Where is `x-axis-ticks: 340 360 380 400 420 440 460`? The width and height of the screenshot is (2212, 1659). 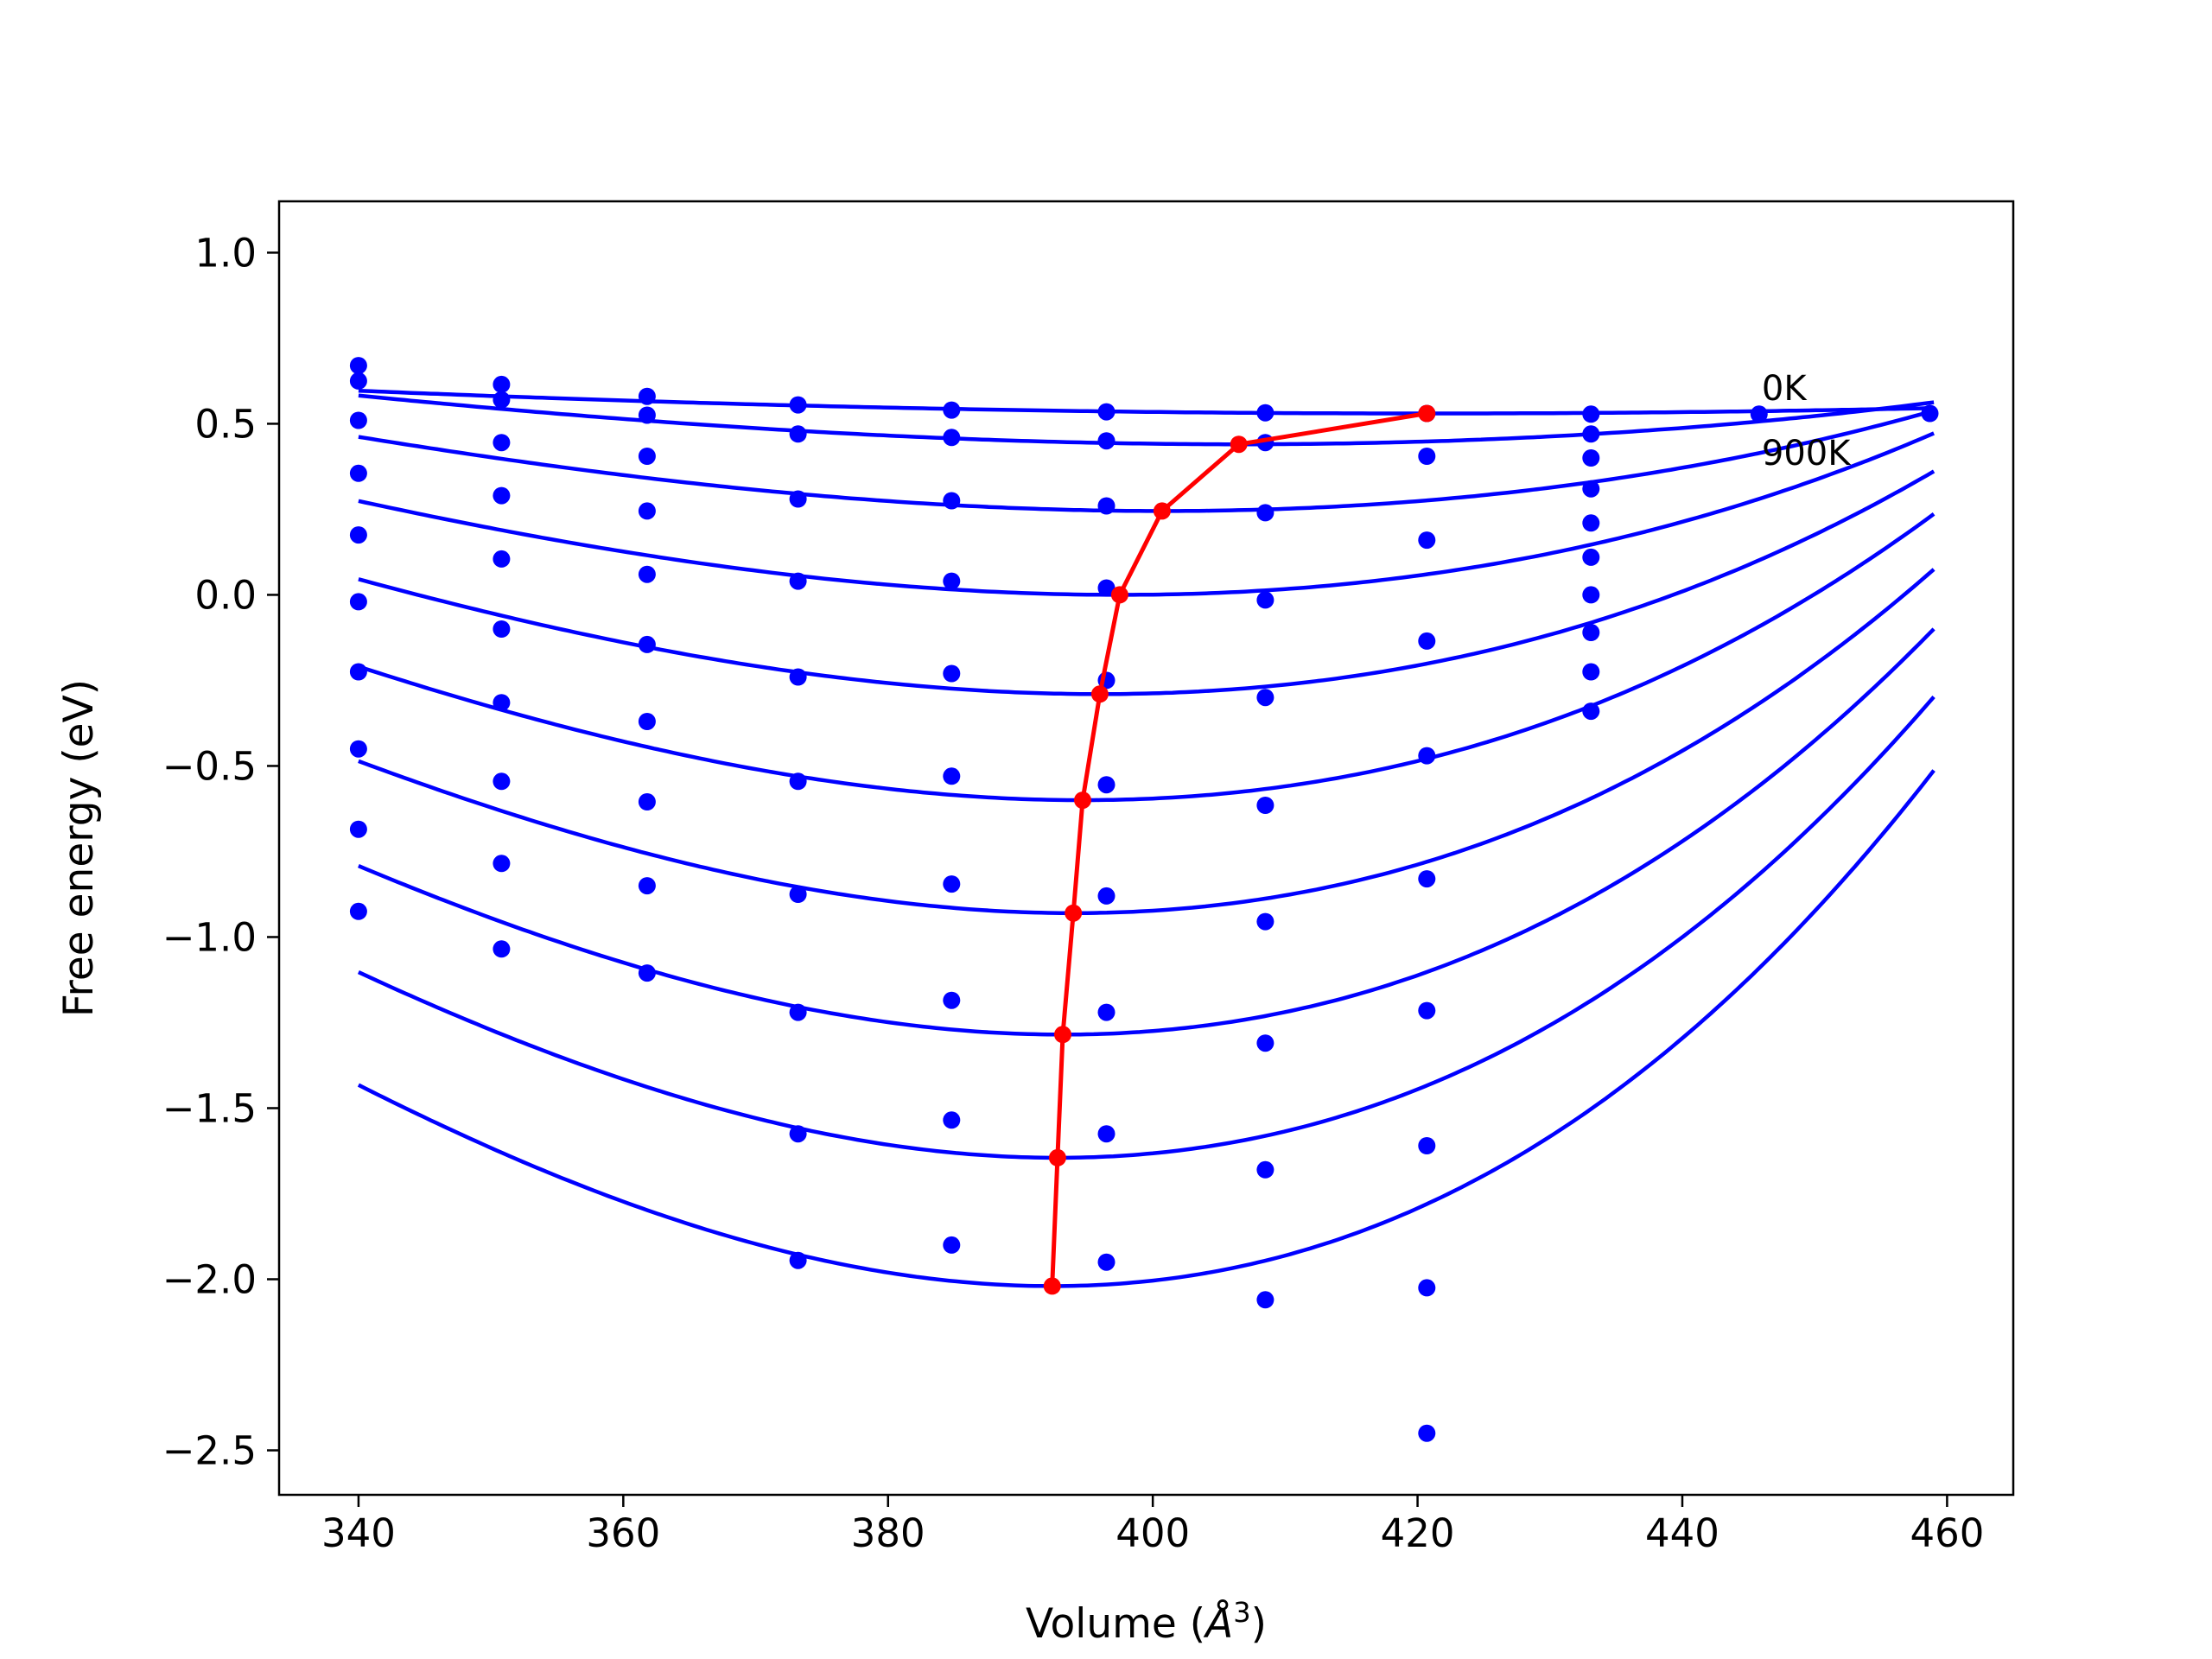
x-axis-ticks: 340 360 380 400 420 440 460 is located at coordinates (1152, 1525).